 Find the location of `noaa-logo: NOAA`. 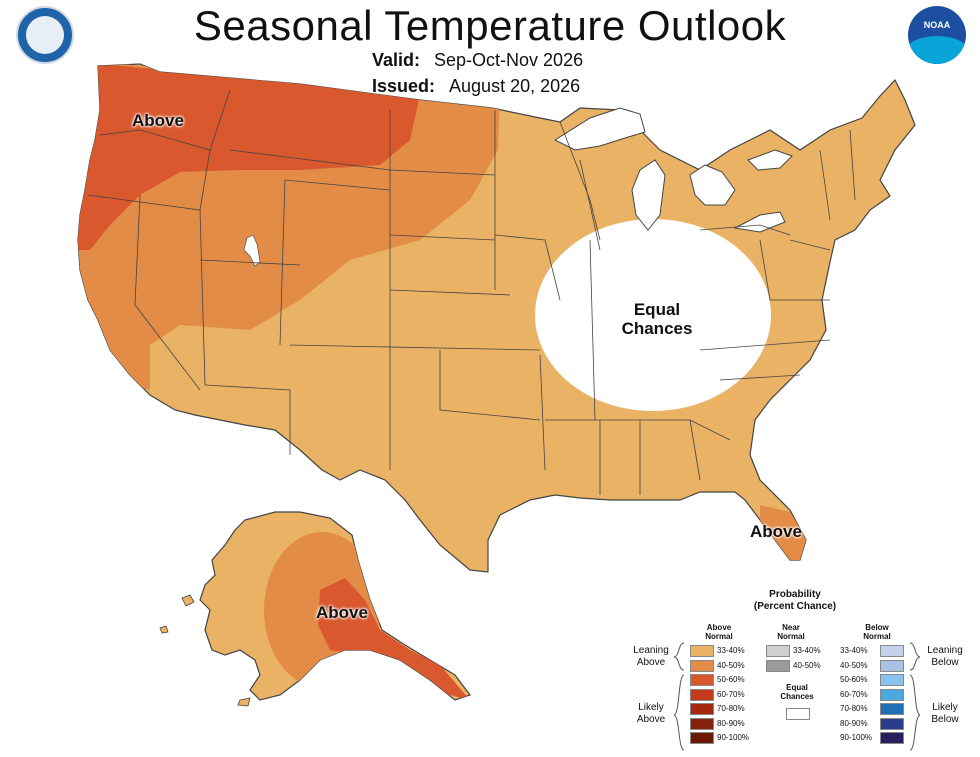

noaa-logo: NOAA is located at coordinates (937, 35).